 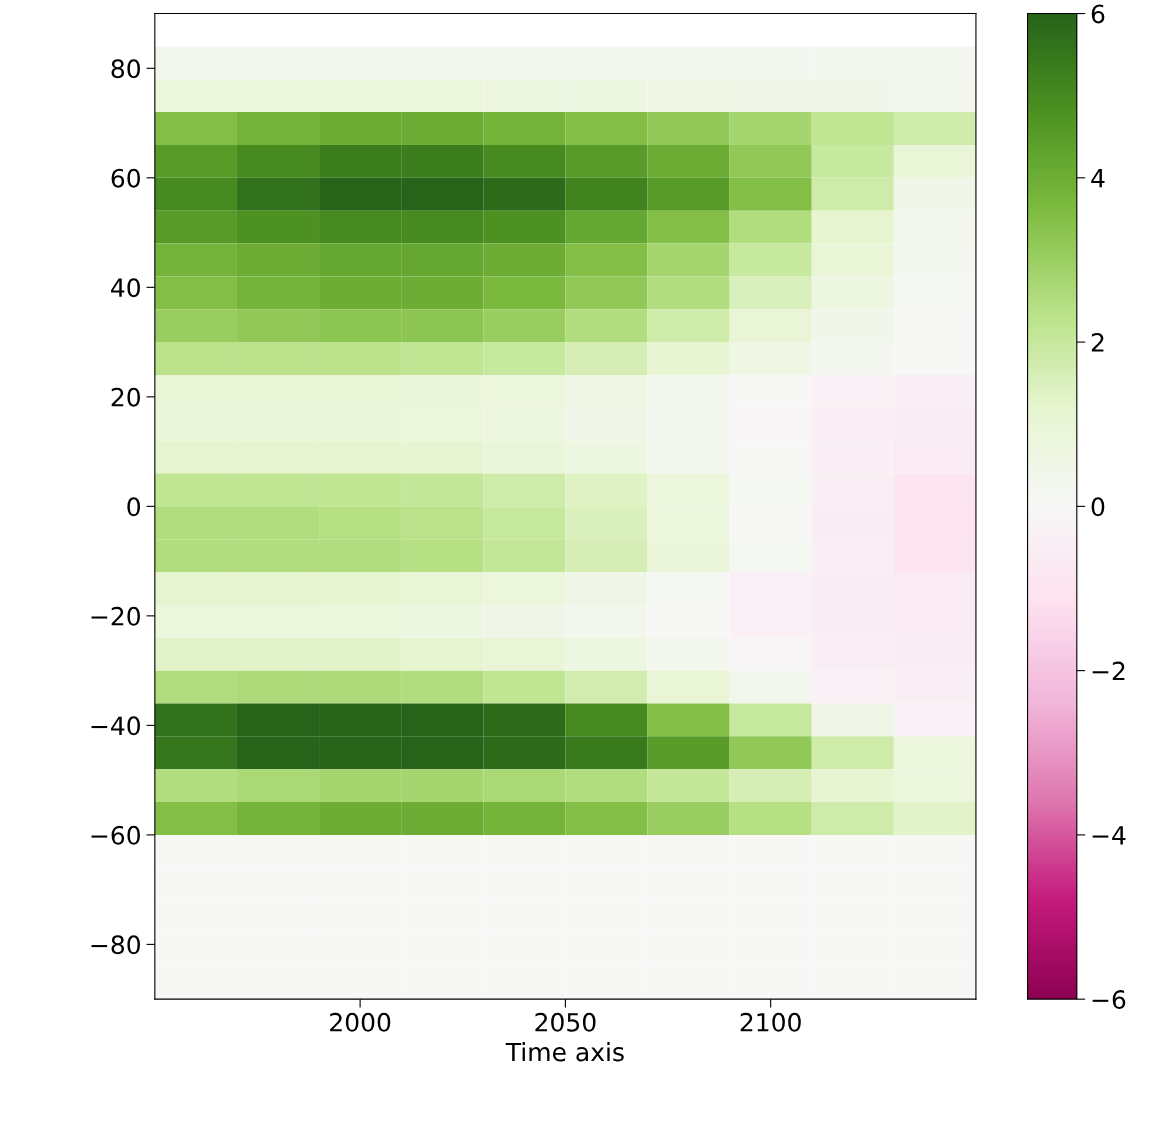 I want to click on x-tick-label: 2050, so click(x=565, y=1022).